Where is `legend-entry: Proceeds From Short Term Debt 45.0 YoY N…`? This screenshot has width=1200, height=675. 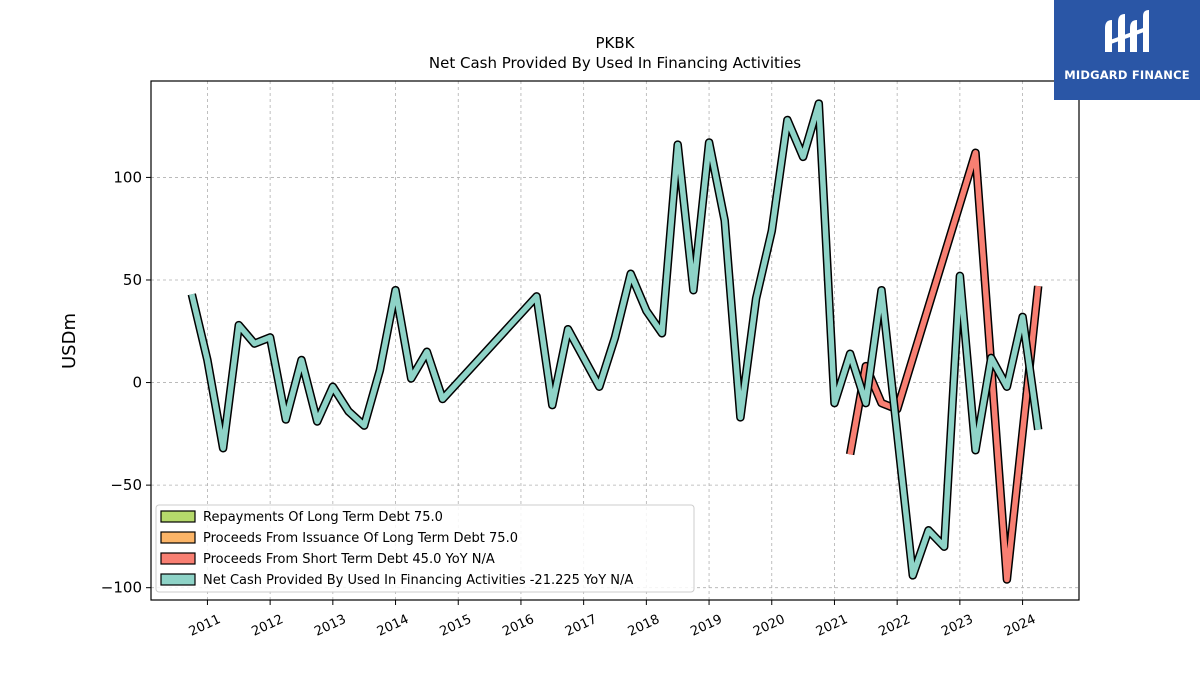
legend-entry: Proceeds From Short Term Debt 45.0 YoY N… is located at coordinates (349, 559).